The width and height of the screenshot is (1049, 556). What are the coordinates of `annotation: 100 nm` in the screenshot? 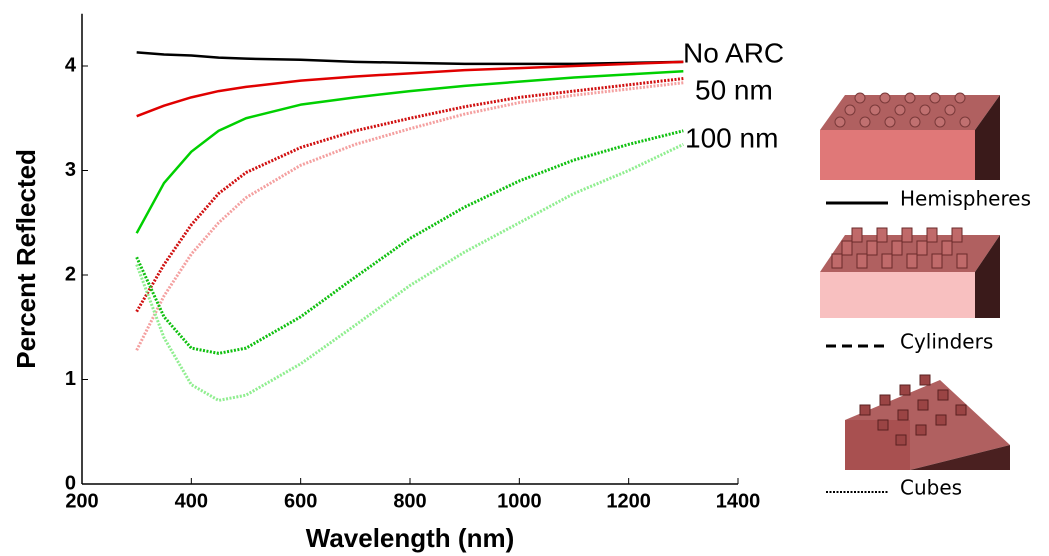 It's located at (731, 137).